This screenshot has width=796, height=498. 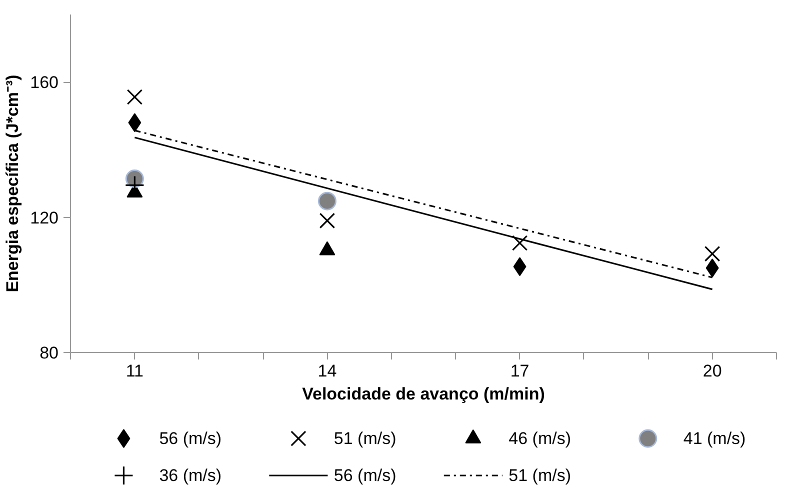 I want to click on y-tick-label: 160, so click(x=44, y=82).